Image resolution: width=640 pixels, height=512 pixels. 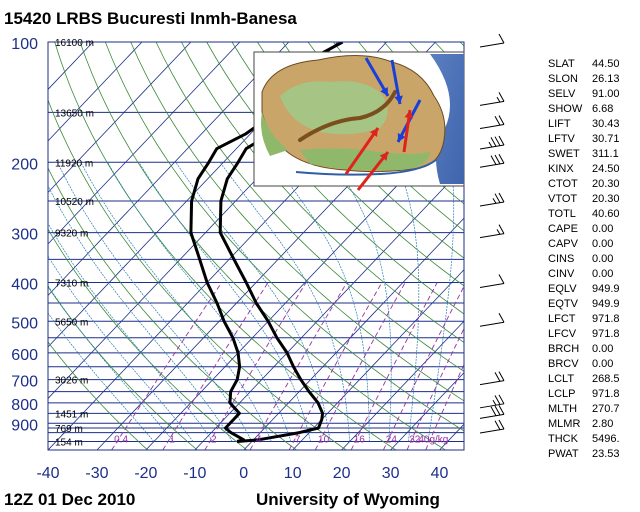 What do you see at coordinates (593, 379) in the screenshot?
I see `stat-row: LCLT 268.5` at bounding box center [593, 379].